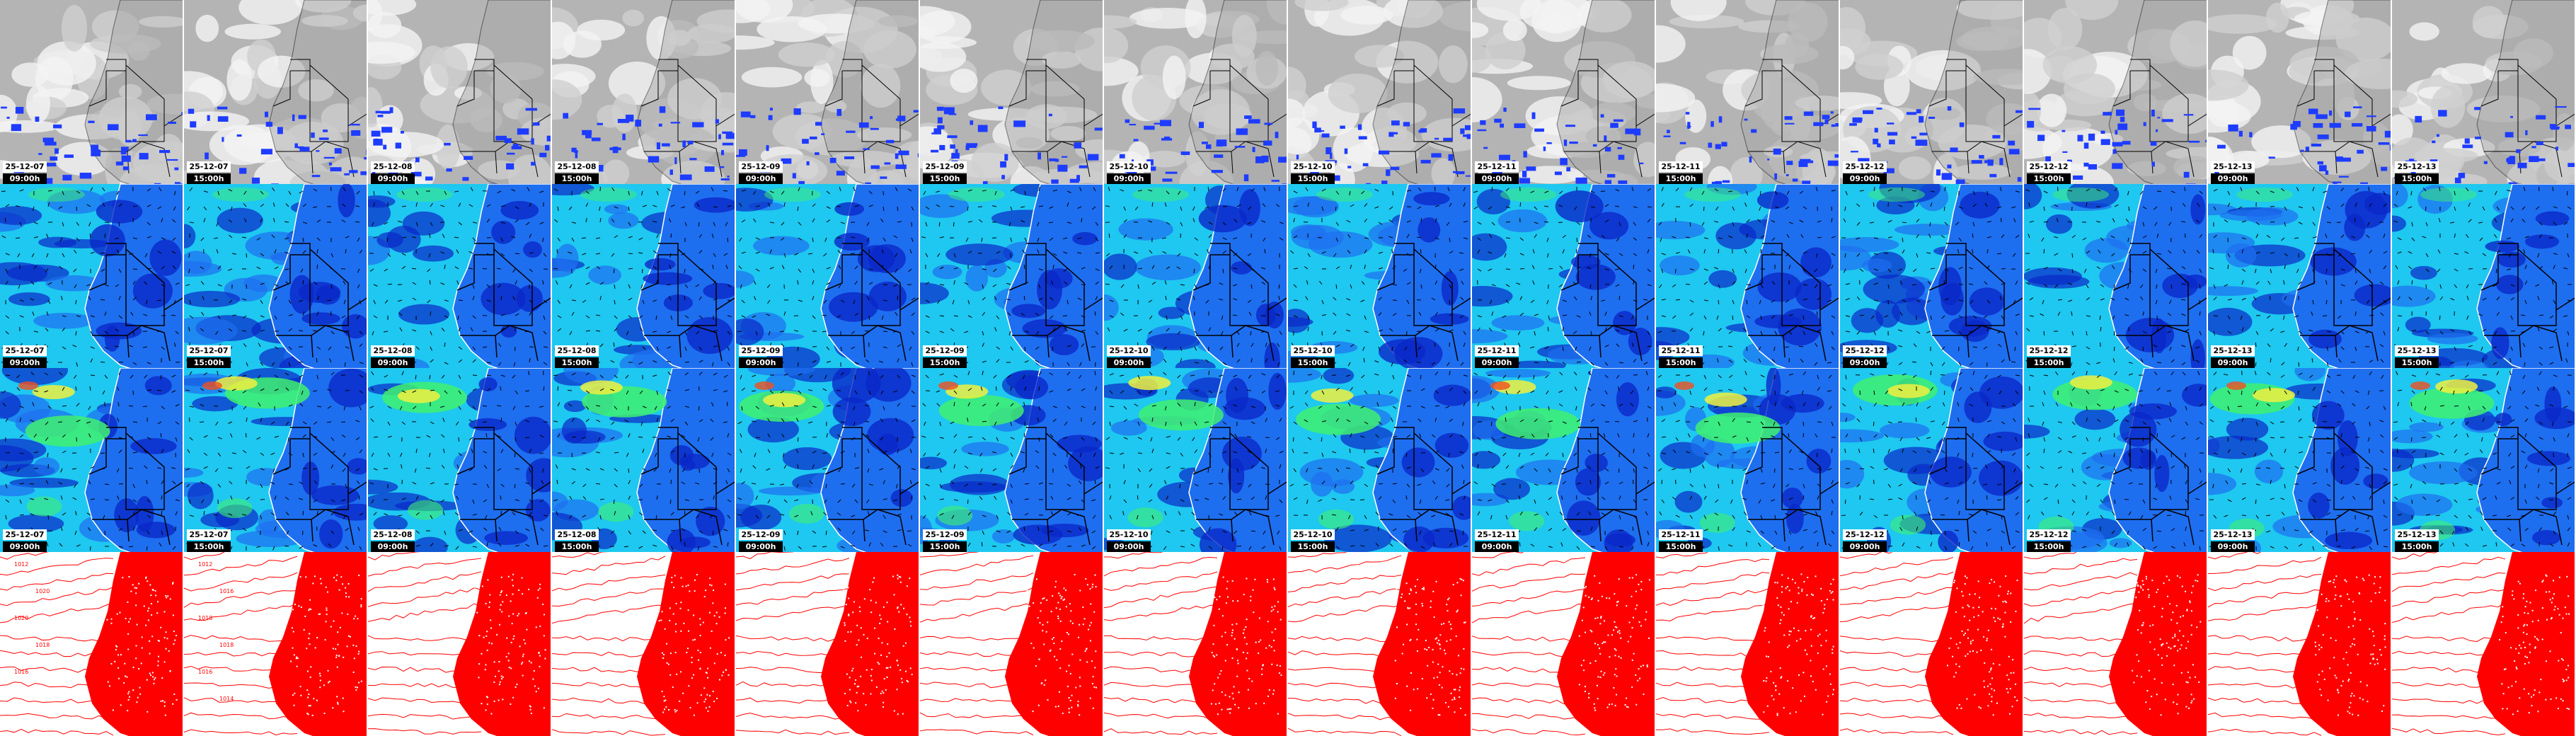 Image resolution: width=2576 pixels, height=736 pixels. What do you see at coordinates (91, 460) in the screenshot?
I see `wind-speed-high-map: 25-12-07 09:00h` at bounding box center [91, 460].